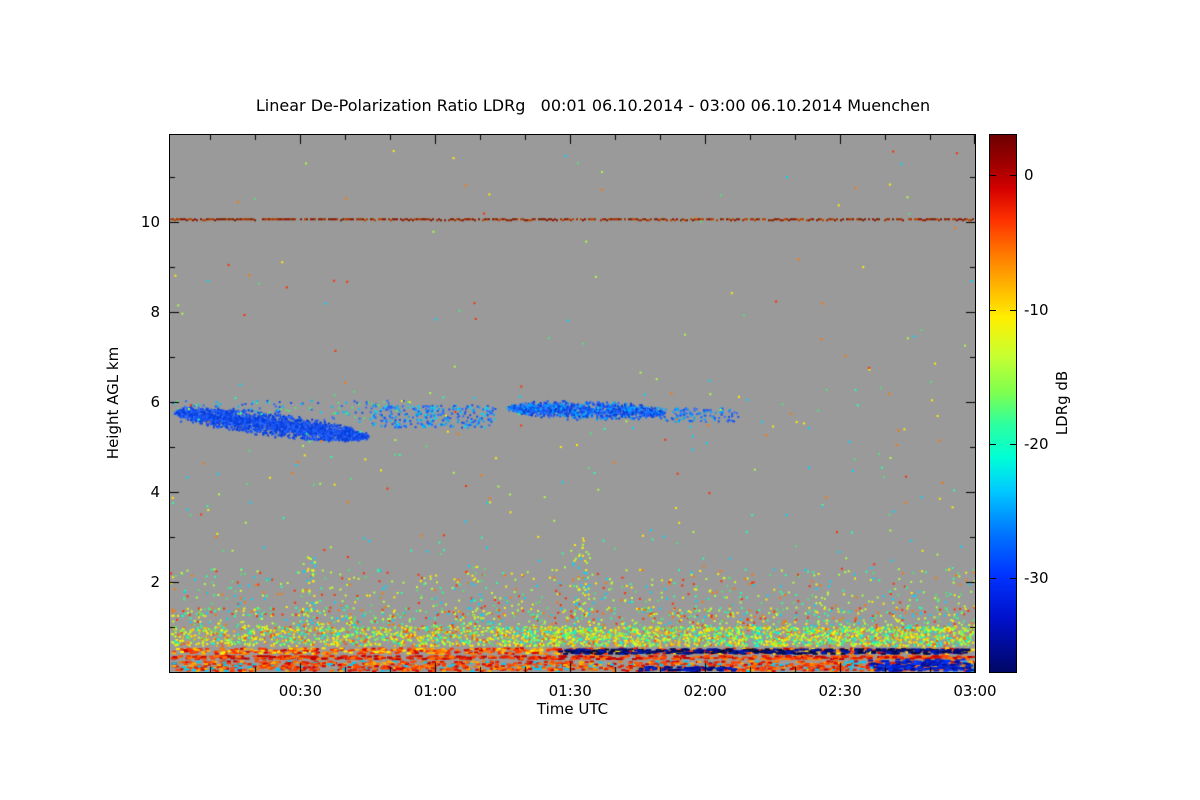  Describe the element at coordinates (1062, 403) in the screenshot. I see `colorbar-label: LDRg dB` at that location.